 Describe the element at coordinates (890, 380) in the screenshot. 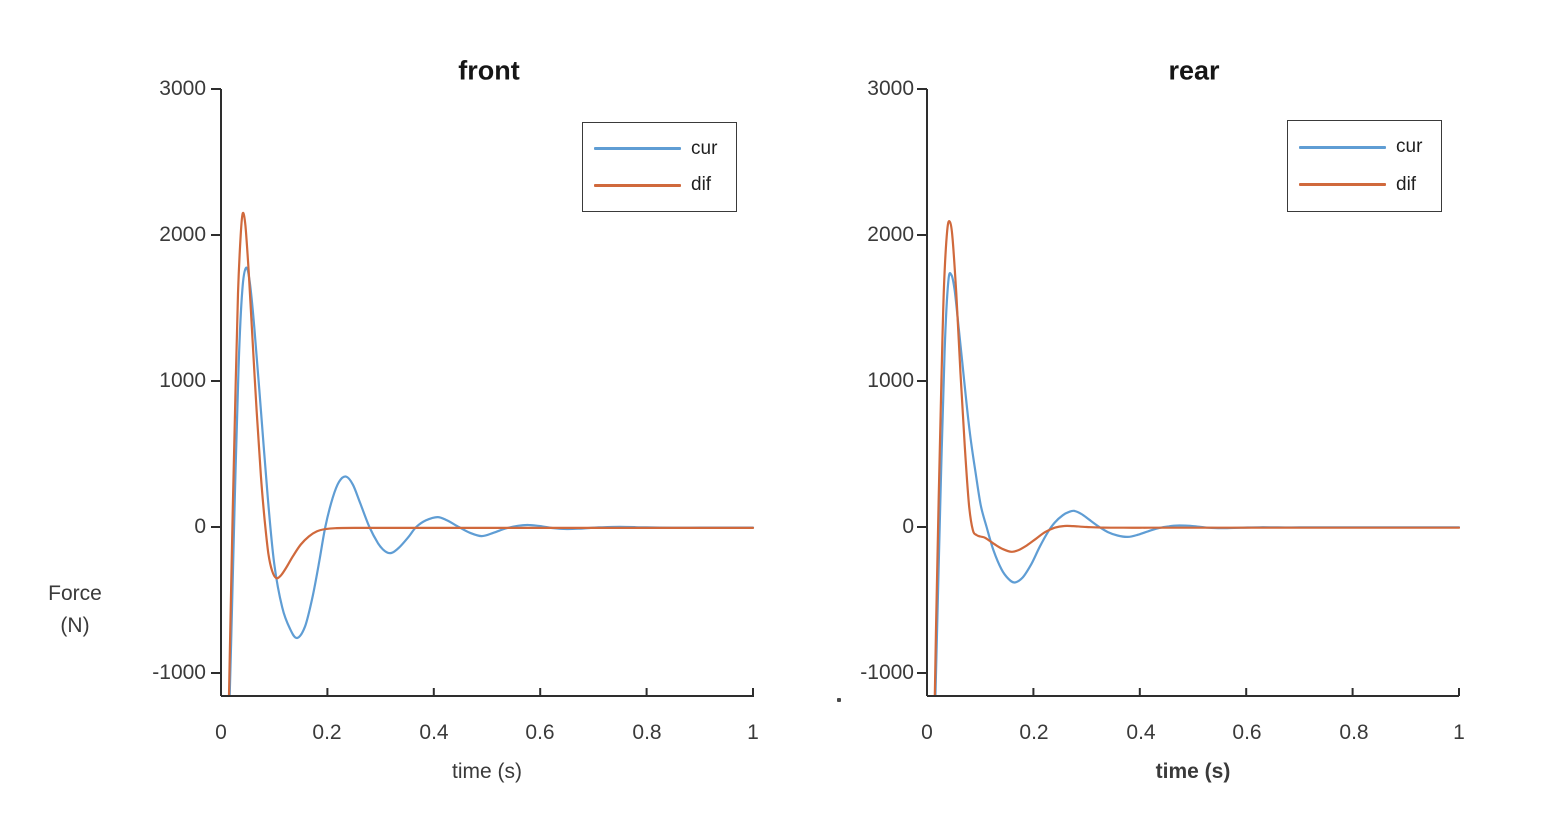

I see `rear-ytick-1000: 1000` at that location.